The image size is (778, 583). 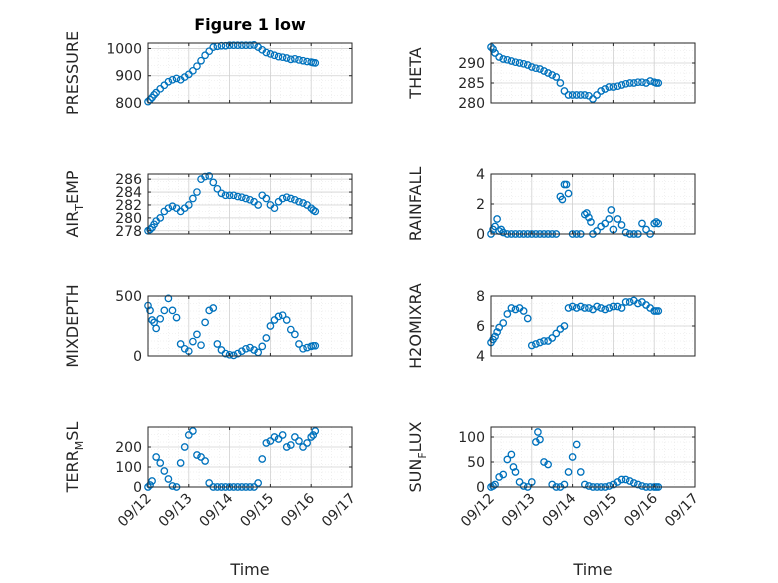 What do you see at coordinates (600, 511) in the screenshot?
I see `x-tick-label: 09/15` at bounding box center [600, 511].